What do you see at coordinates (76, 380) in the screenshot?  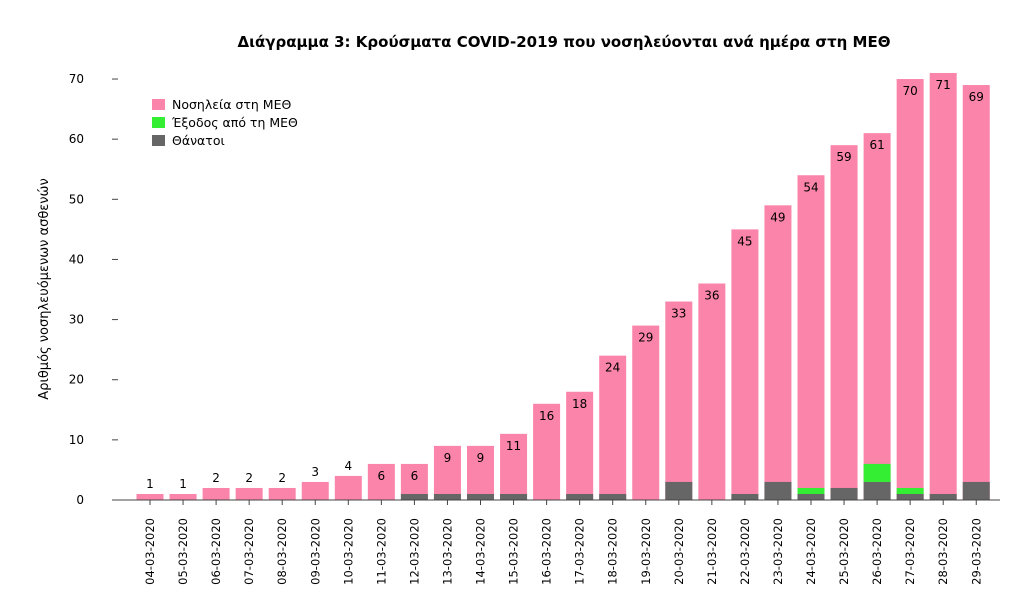 I see `y-tick-label: 20` at bounding box center [76, 380].